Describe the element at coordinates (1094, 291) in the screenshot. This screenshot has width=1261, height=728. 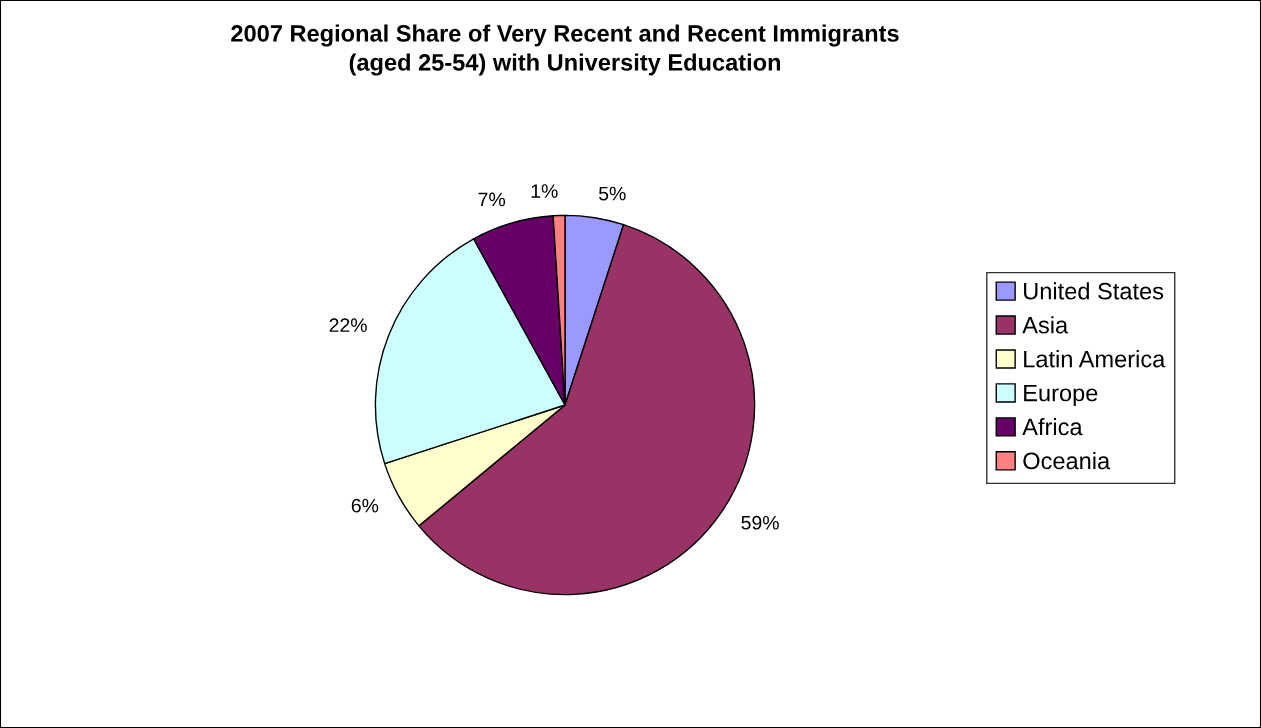
I see `legend-label: United States` at that location.